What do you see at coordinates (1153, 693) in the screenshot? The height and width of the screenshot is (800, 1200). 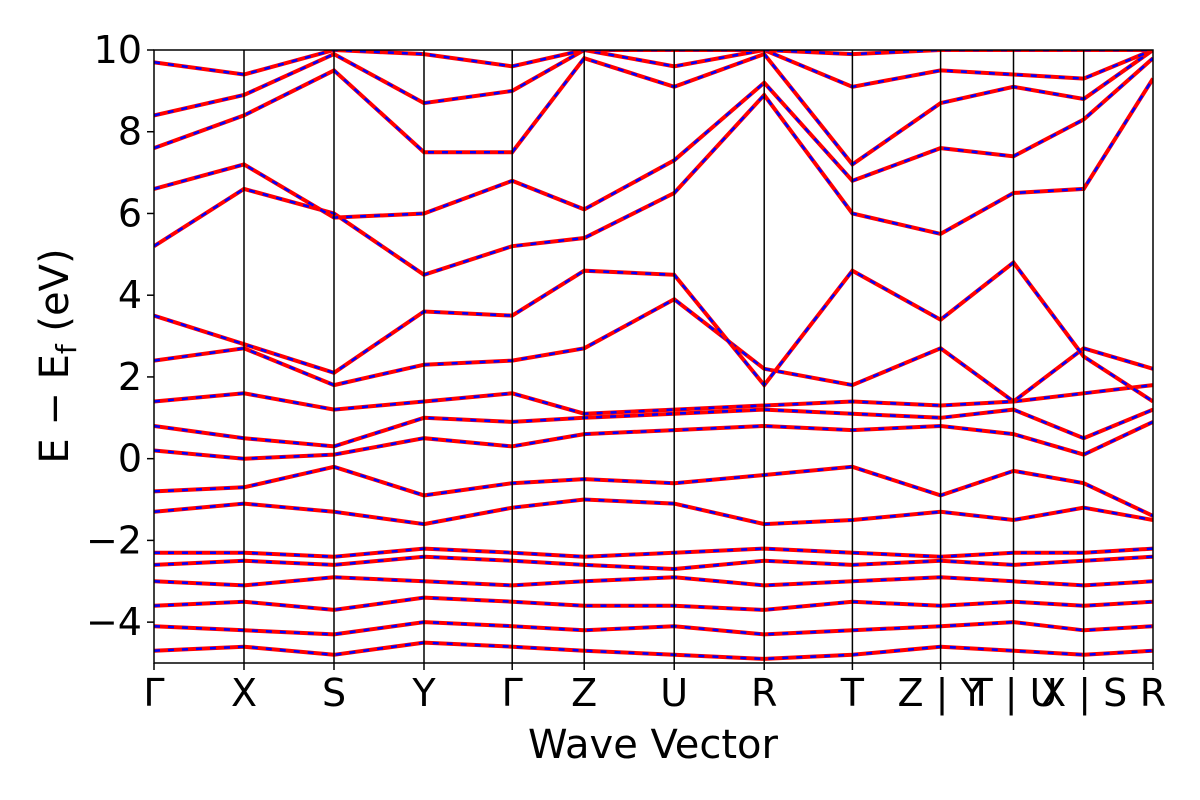 I see `x-tick-label-12: R` at bounding box center [1153, 693].